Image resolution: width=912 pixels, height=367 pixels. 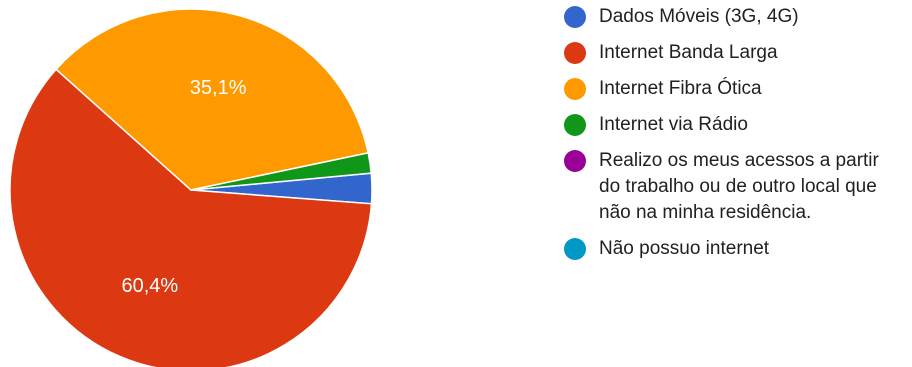 What do you see at coordinates (673, 124) in the screenshot?
I see `legend-label: Internet via Rádio` at bounding box center [673, 124].